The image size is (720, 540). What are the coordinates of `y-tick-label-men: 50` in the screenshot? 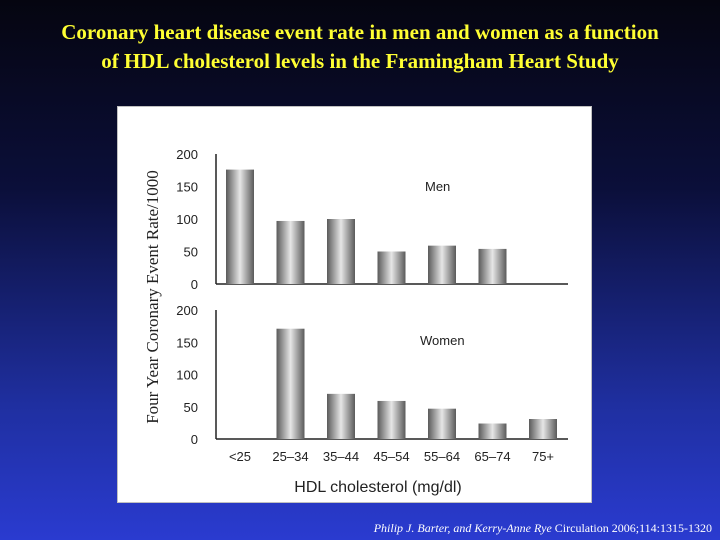 It's located at (191, 252).